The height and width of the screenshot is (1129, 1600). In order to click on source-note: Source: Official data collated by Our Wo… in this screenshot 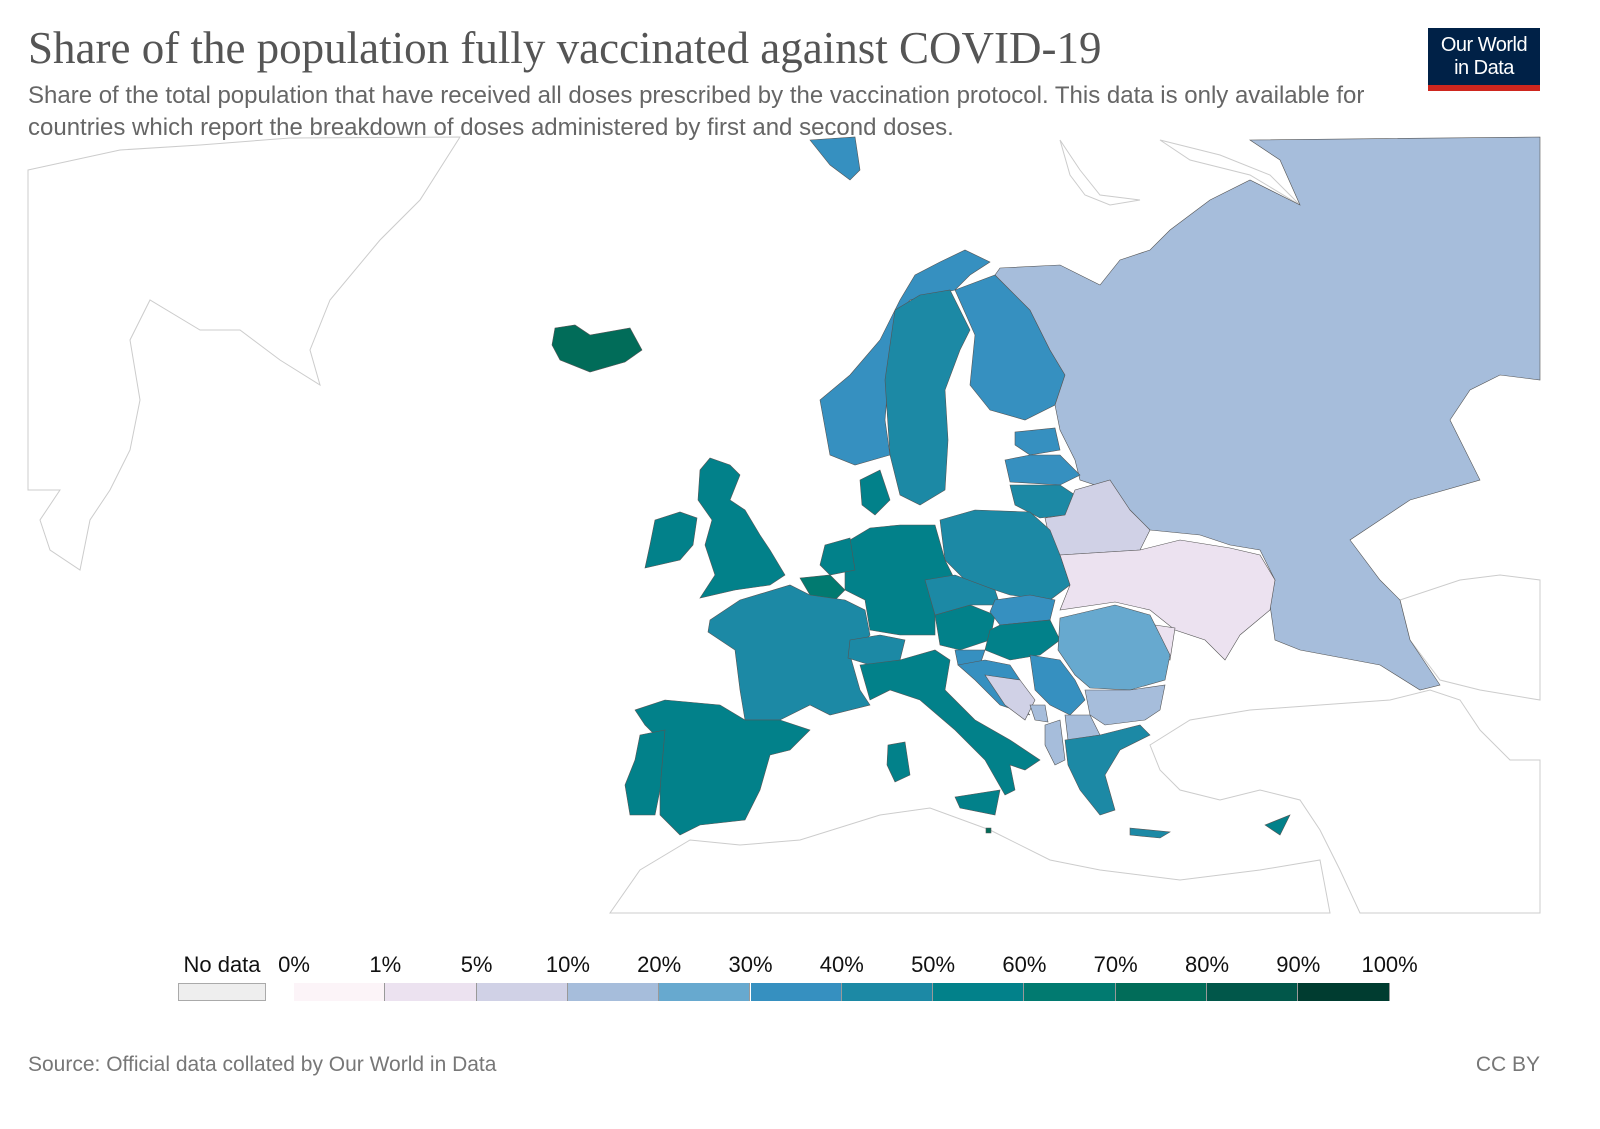, I will do `click(262, 1064)`.